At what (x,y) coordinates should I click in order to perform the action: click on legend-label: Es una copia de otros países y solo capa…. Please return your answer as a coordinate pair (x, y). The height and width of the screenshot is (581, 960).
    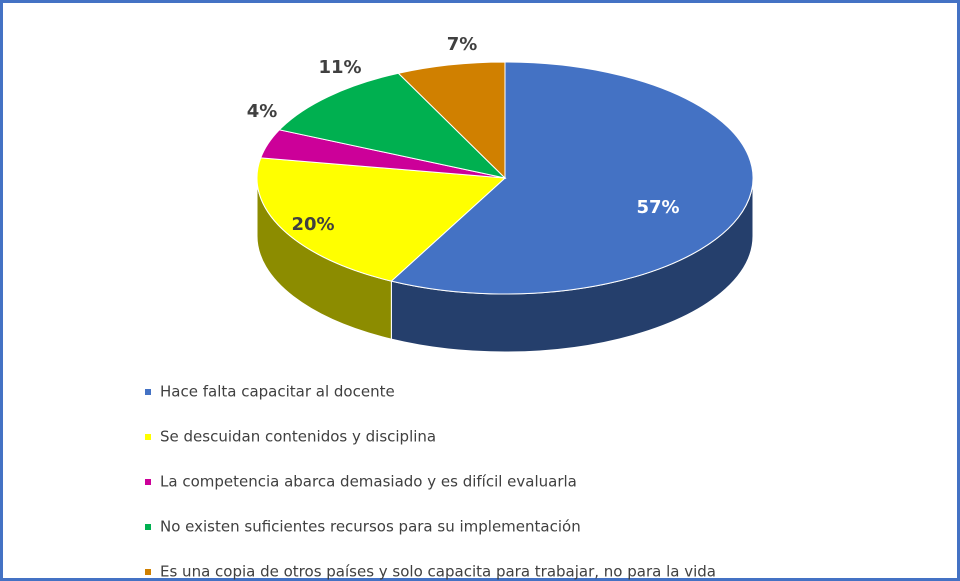
    Looking at the image, I should click on (438, 572).